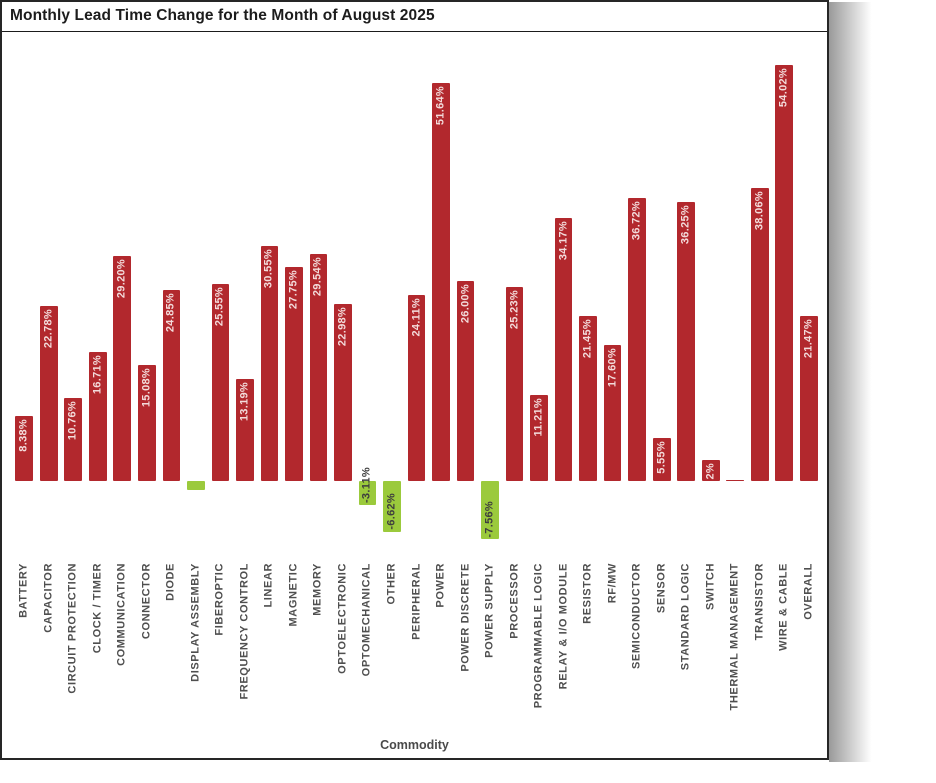 This screenshot has width=936, height=783. Describe the element at coordinates (514, 309) in the screenshot. I see `bar-value-label: 25.23%` at that location.